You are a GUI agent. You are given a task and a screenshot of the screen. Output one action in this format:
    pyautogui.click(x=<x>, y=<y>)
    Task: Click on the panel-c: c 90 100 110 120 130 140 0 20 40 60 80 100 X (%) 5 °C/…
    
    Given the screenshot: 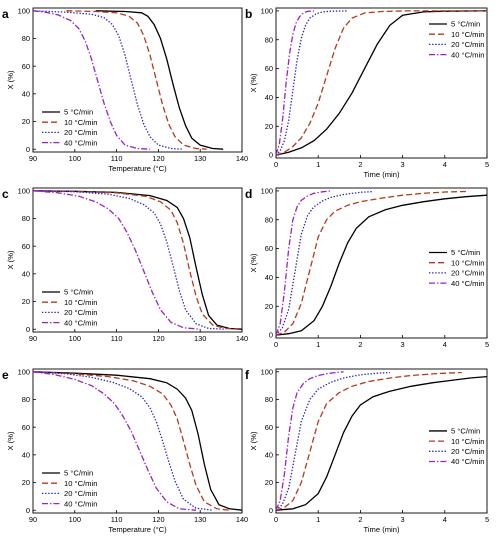 What is the action you would take?
    pyautogui.click(x=125, y=264)
    